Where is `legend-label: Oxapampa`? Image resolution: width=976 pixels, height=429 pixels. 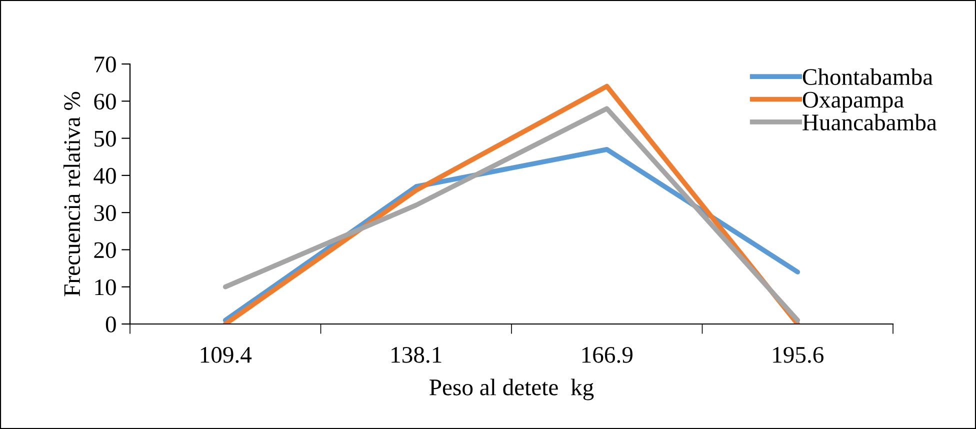
legend-label: Oxapampa is located at coordinates (853, 102).